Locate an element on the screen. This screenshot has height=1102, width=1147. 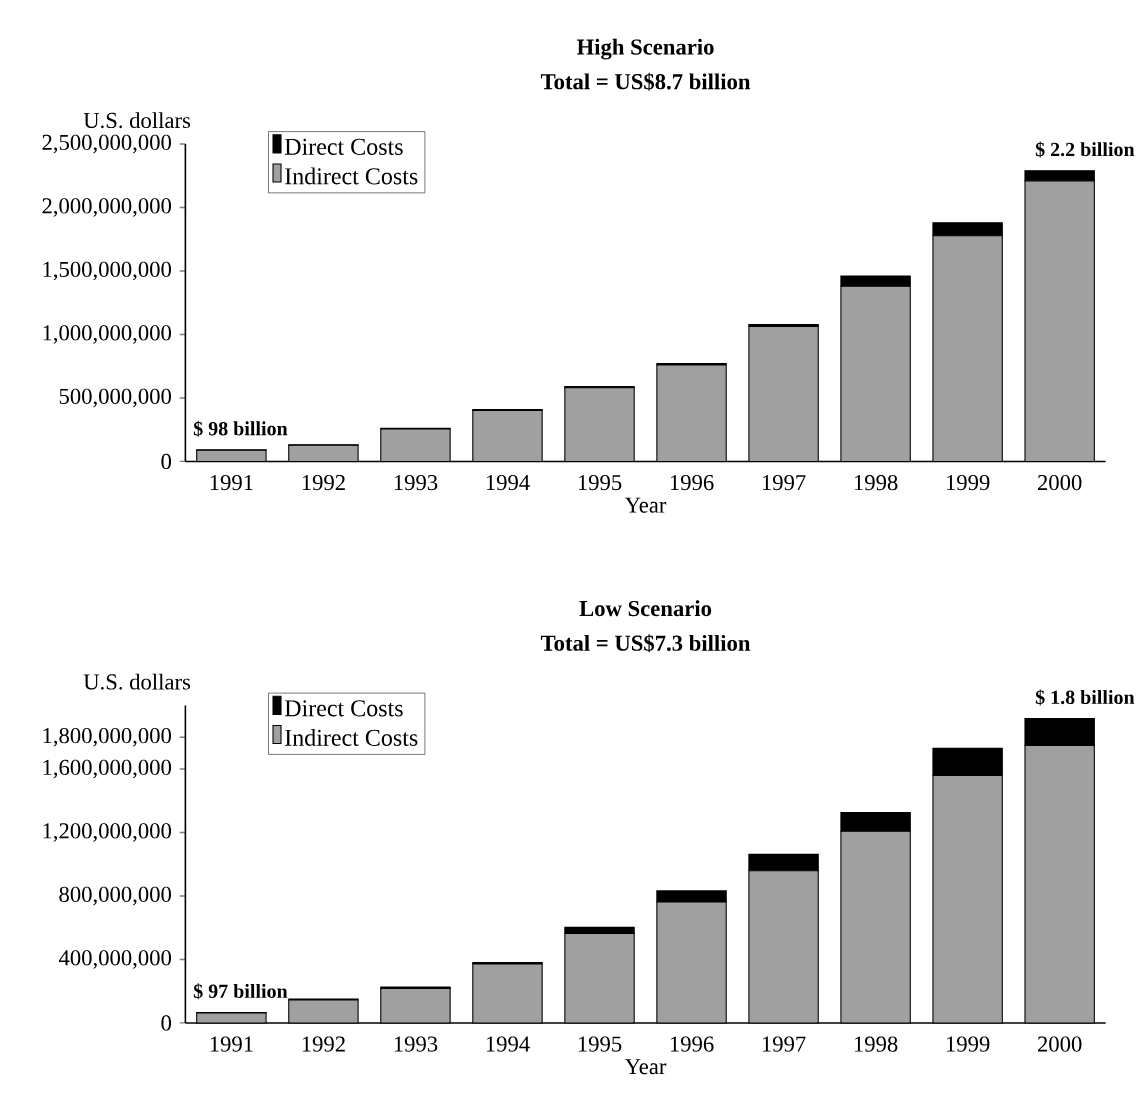
annotation: $ 2.2 billion is located at coordinates (1085, 149).